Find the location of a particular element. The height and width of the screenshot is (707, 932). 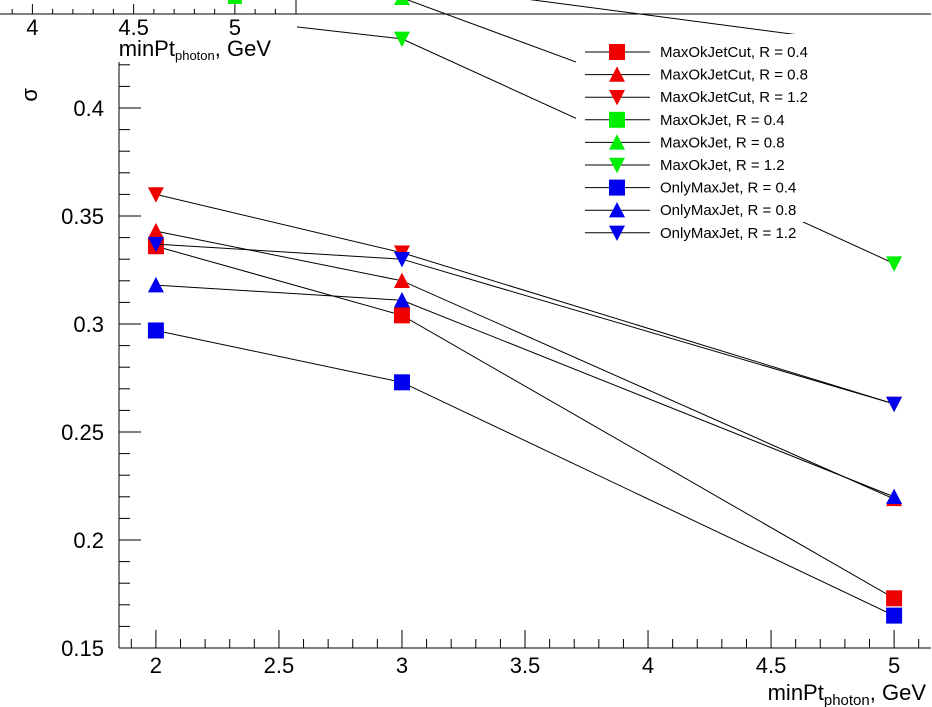

inset-background is located at coordinates (148, 31).